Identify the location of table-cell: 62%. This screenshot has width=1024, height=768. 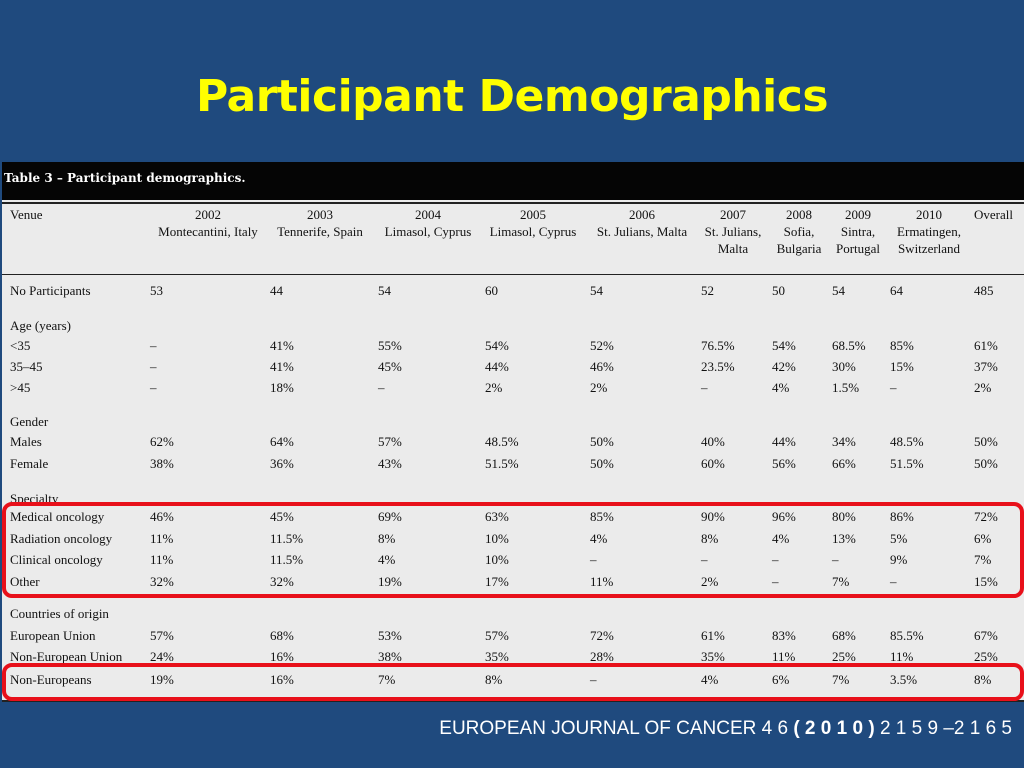
(162, 441).